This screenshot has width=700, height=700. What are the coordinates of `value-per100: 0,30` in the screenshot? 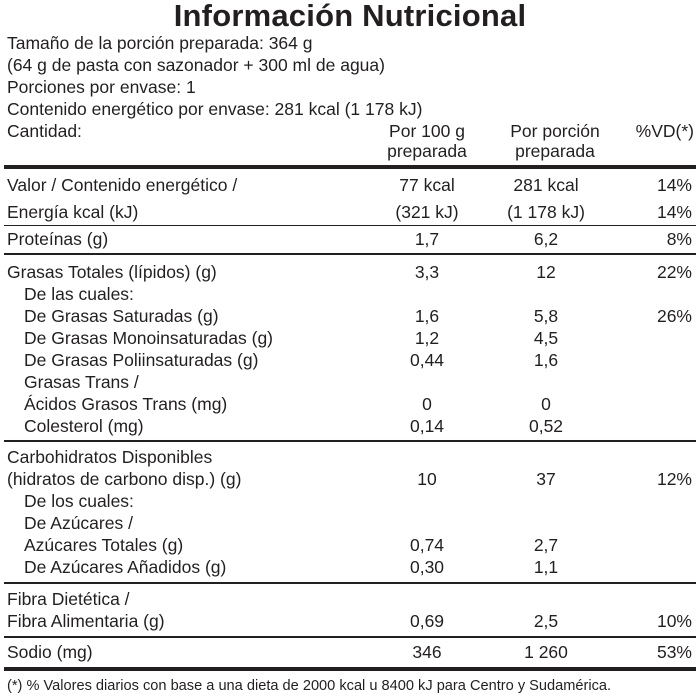 It's located at (427, 567).